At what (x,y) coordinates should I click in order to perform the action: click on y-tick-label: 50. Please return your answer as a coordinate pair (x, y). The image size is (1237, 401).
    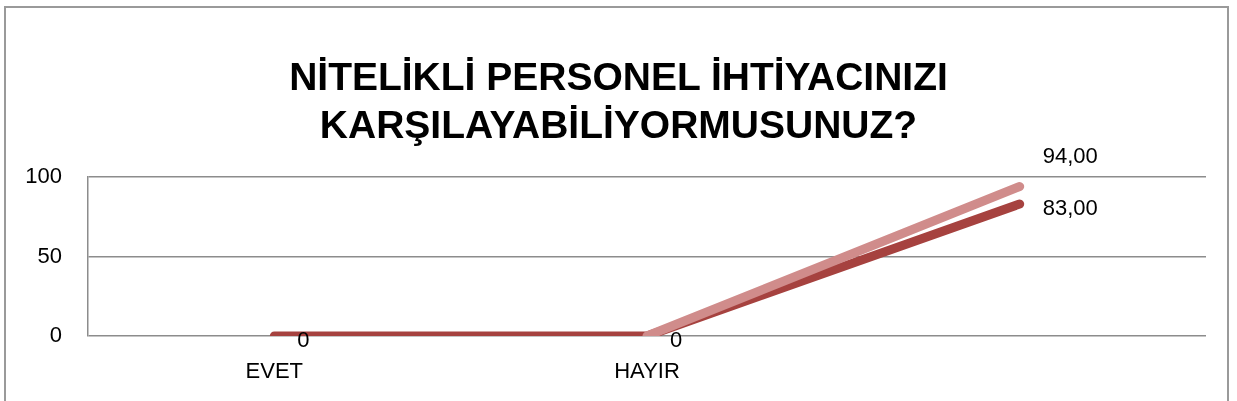
    Looking at the image, I should click on (49, 255).